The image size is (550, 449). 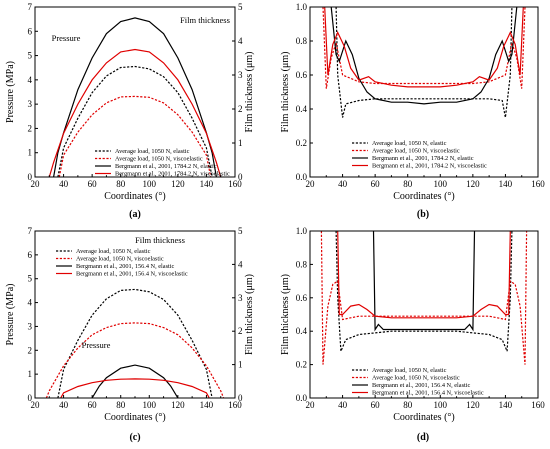 I want to click on y2-tick-label: 5, so click(x=240, y=231).